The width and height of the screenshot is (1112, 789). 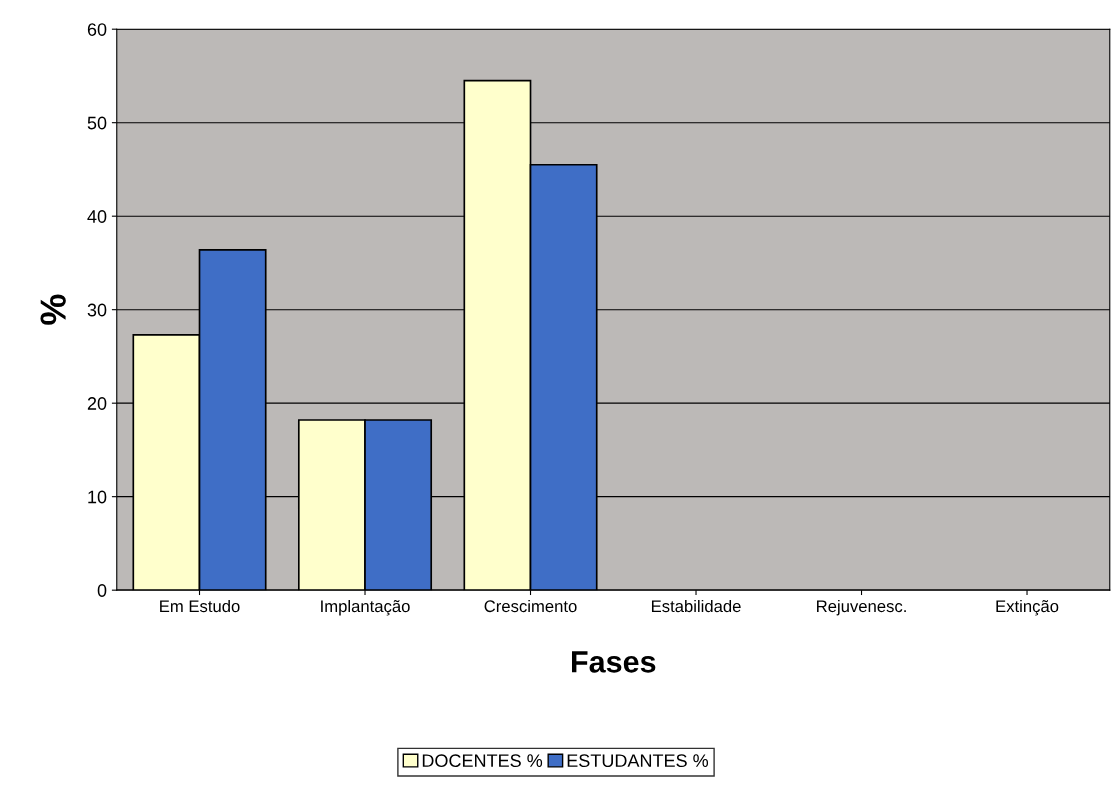 I want to click on y-axis-title: %, so click(x=53, y=309).